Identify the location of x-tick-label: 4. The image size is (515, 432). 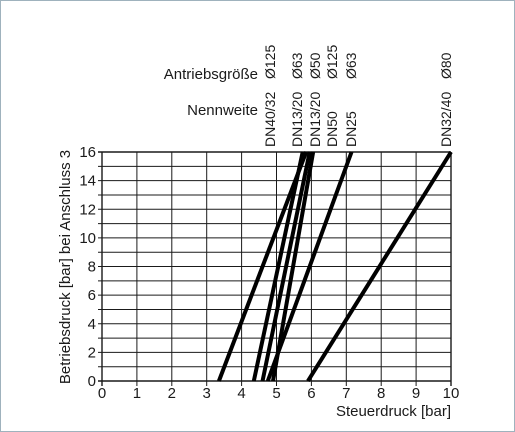
(241, 393).